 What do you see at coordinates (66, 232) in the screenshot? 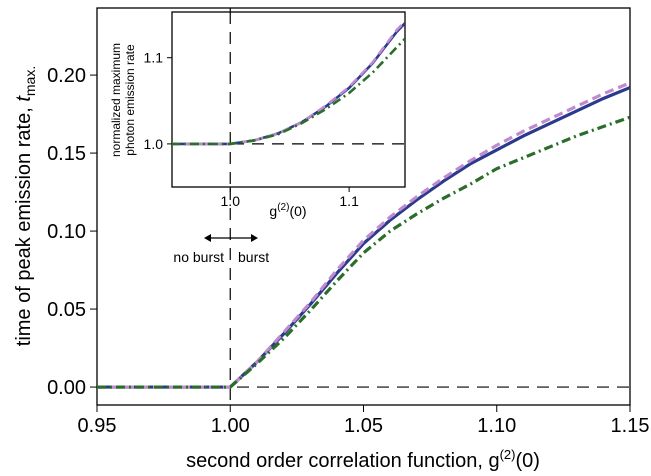
I see `y-tick-label: 0.10` at bounding box center [66, 232].